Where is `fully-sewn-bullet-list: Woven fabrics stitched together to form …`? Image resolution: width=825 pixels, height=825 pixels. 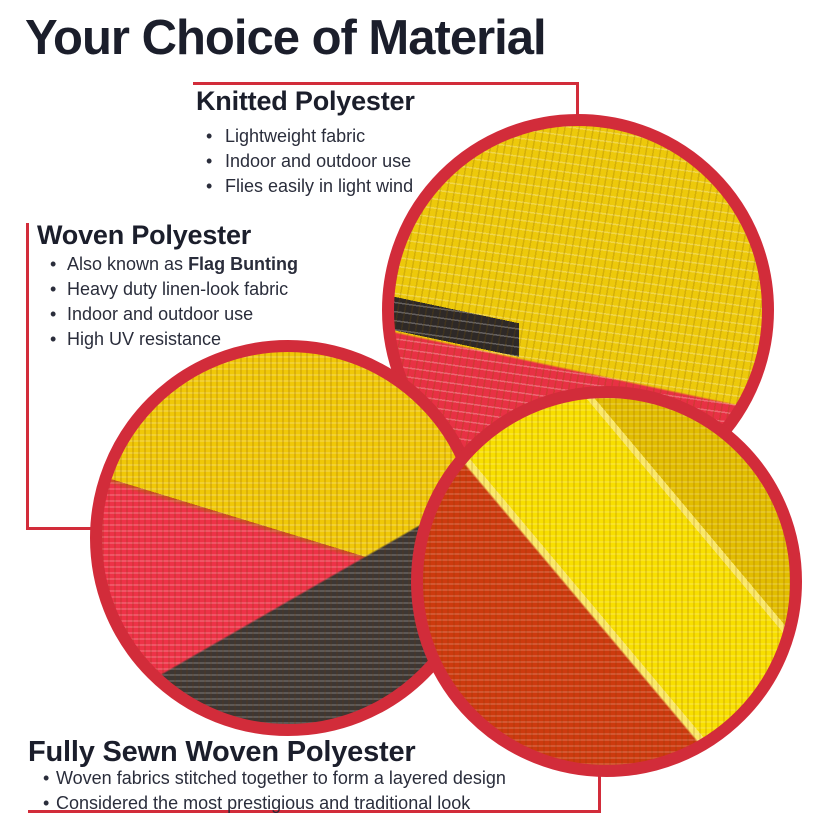
fully-sewn-bullet-list: Woven fabrics stitched together to form … is located at coordinates (274, 791).